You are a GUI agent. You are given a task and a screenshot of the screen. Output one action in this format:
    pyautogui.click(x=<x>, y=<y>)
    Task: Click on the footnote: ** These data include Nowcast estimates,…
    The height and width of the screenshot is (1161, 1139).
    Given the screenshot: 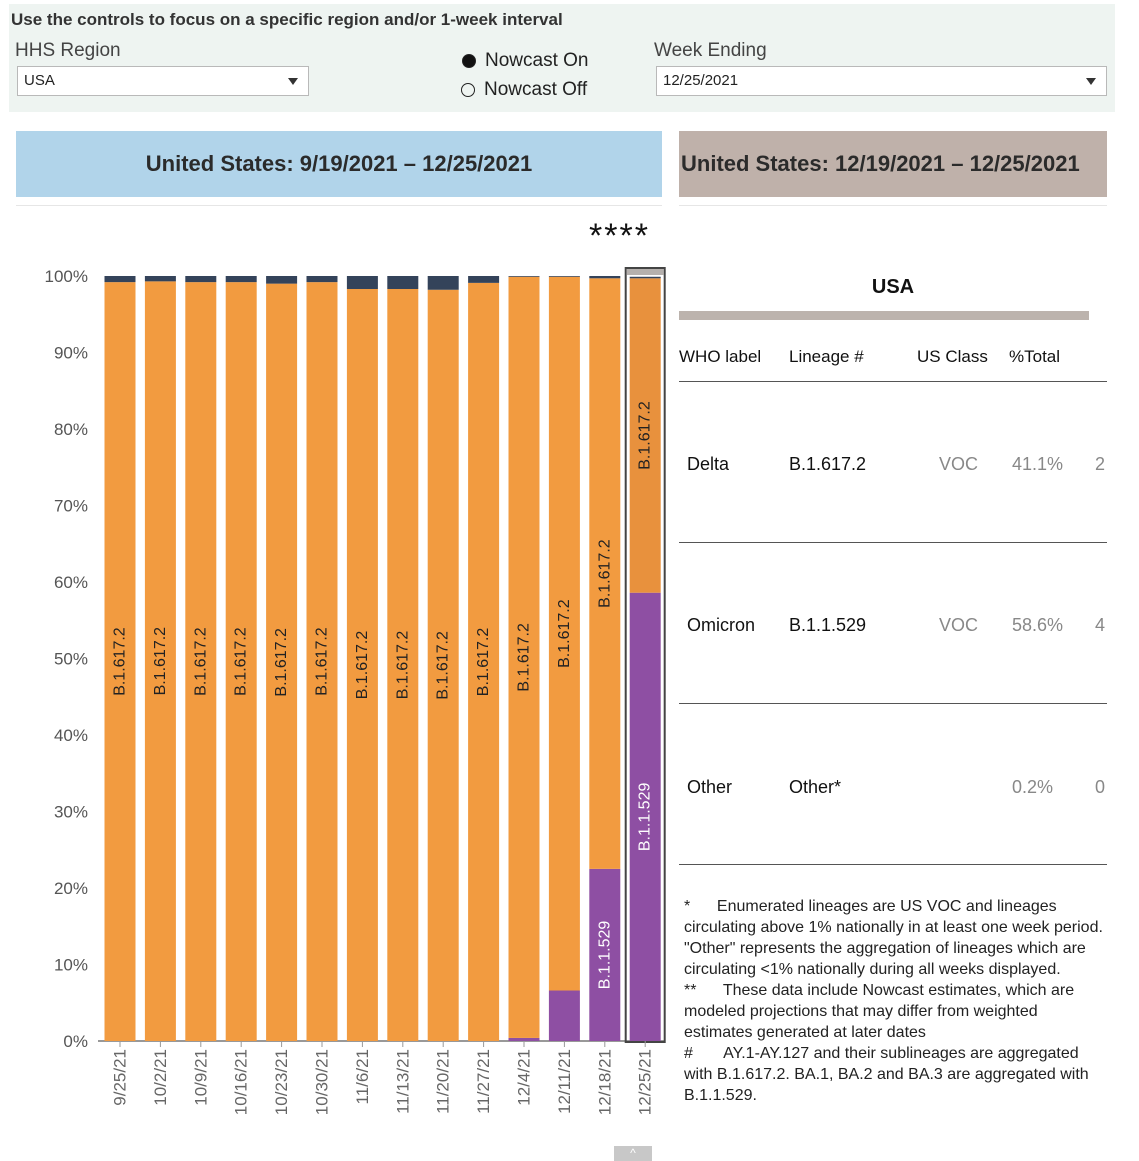 What is the action you would take?
    pyautogui.click(x=881, y=1011)
    